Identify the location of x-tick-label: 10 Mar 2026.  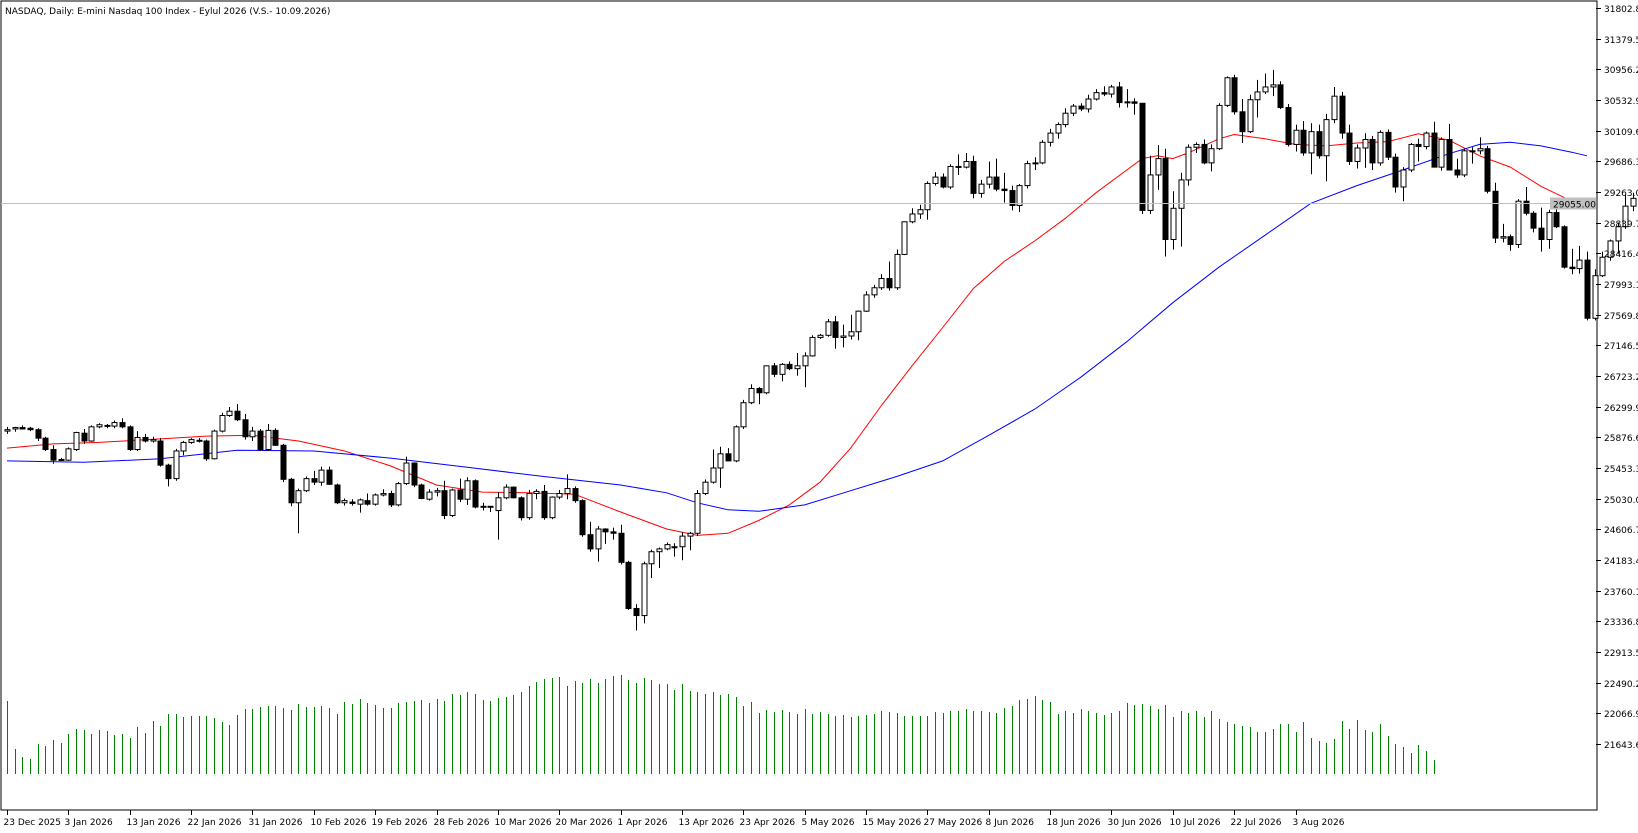
(523, 823).